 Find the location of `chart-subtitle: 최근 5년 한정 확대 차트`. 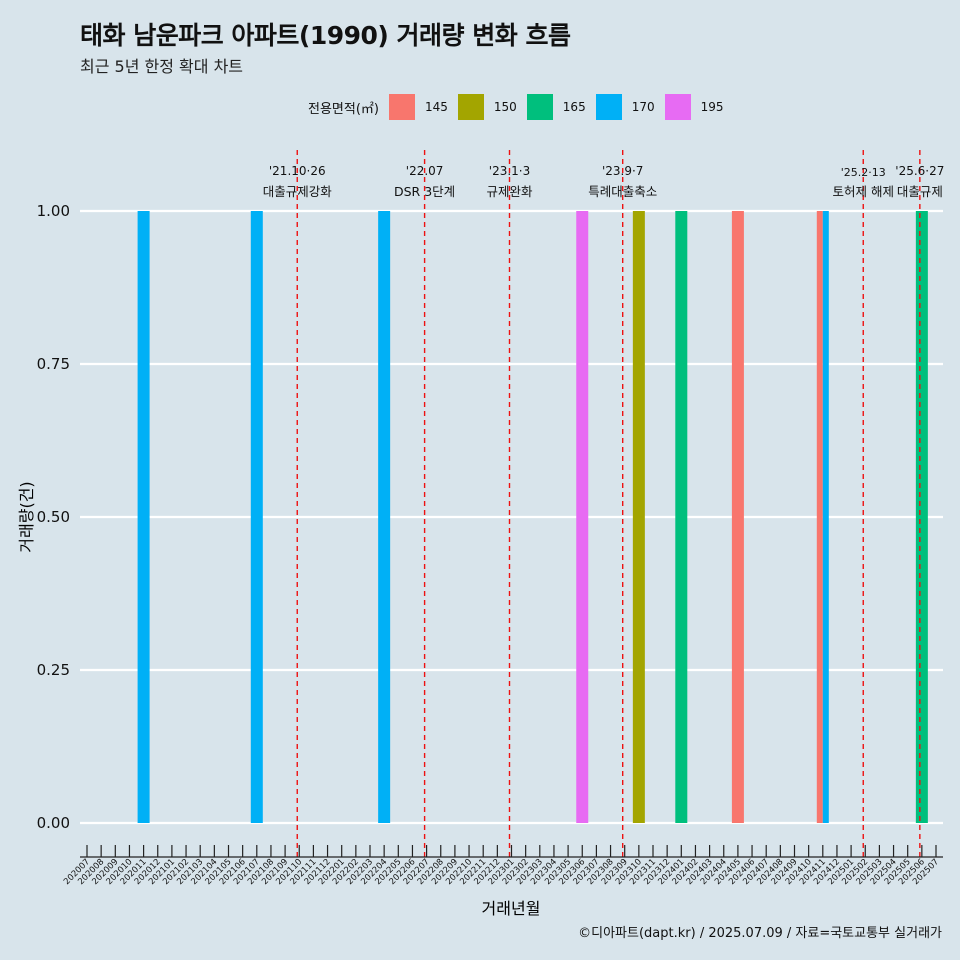

chart-subtitle: 최근 5년 한정 확대 차트 is located at coordinates (162, 66).